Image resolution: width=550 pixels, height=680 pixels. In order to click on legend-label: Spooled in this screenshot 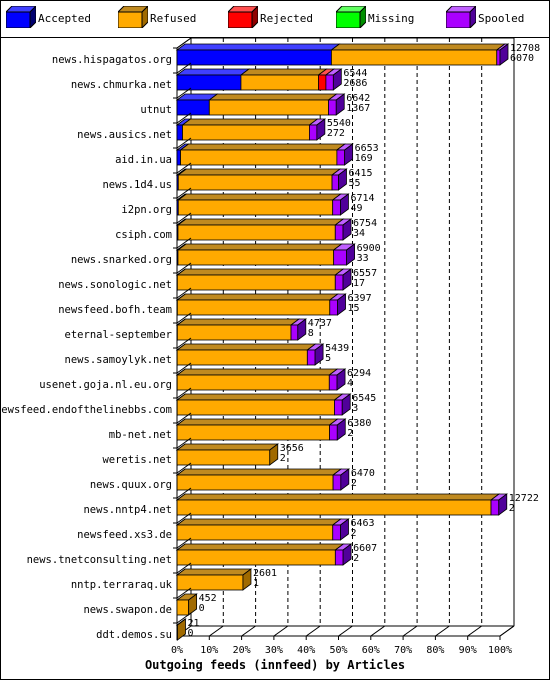, I will do `click(501, 18)`.